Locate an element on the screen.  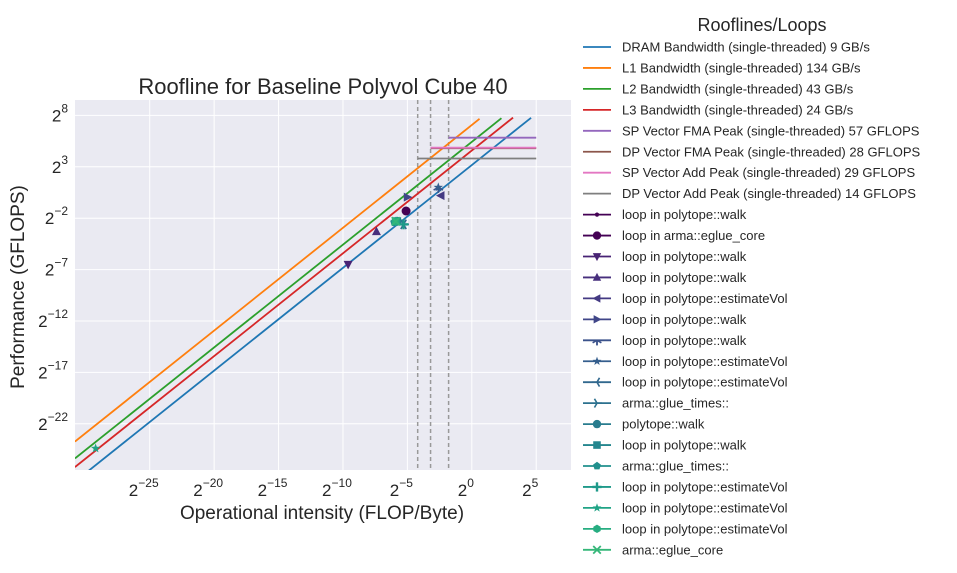
x-axis-label: Operational intensity (FLOP/Byte) is located at coordinates (322, 513).